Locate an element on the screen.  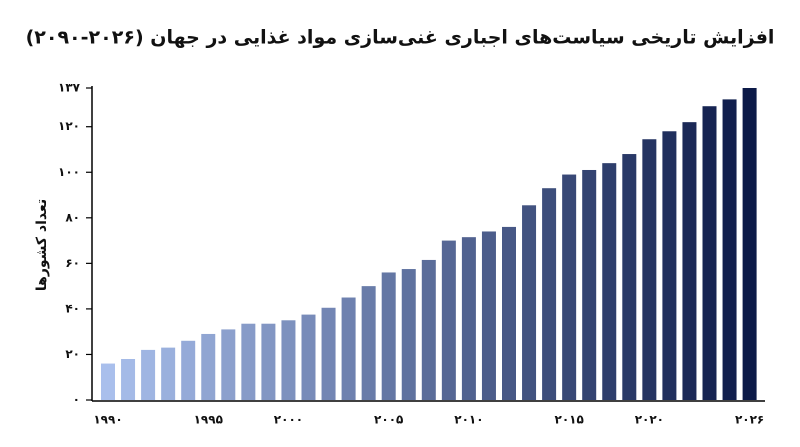
y-tick-label: ۴۰ is located at coordinates (72, 308).